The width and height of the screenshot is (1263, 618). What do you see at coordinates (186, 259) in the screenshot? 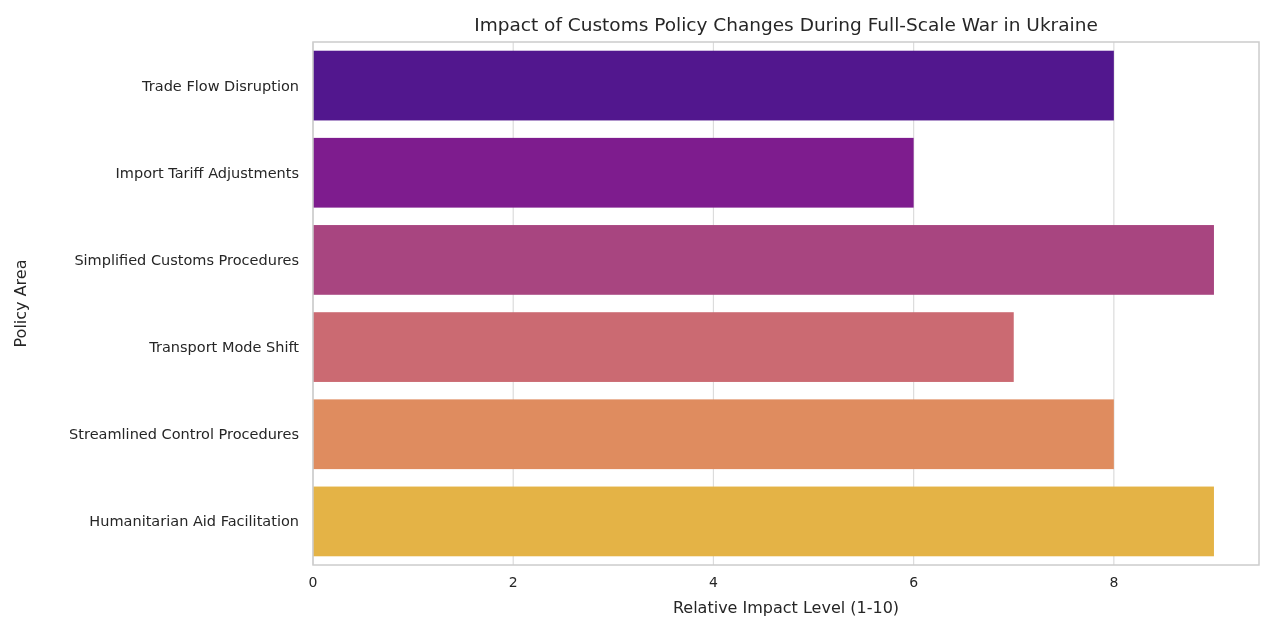
I see `y-tick-label: Simplified Customs Procedures` at bounding box center [186, 259].